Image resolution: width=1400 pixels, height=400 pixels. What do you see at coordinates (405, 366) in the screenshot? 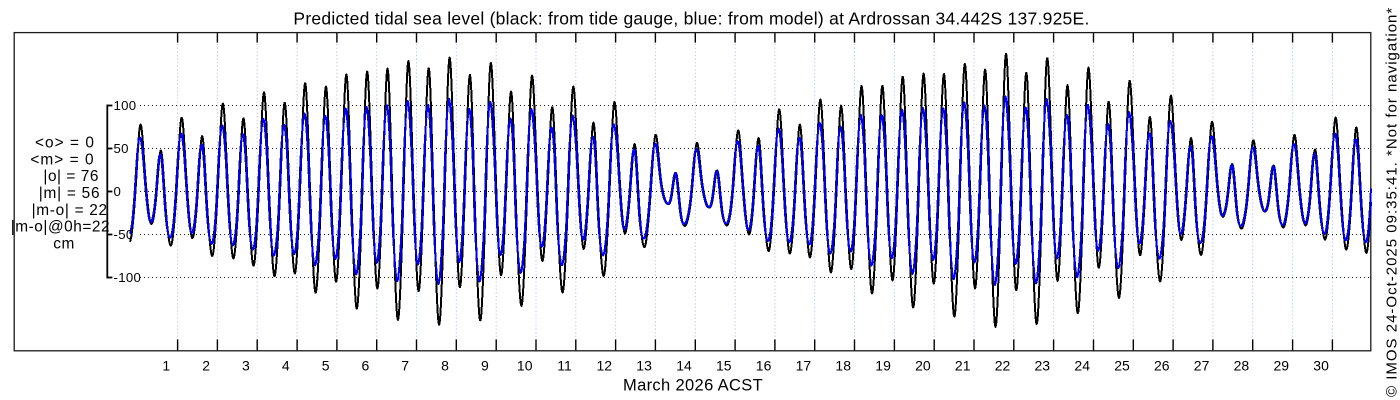
I see `svg-text: 7` at bounding box center [405, 366].